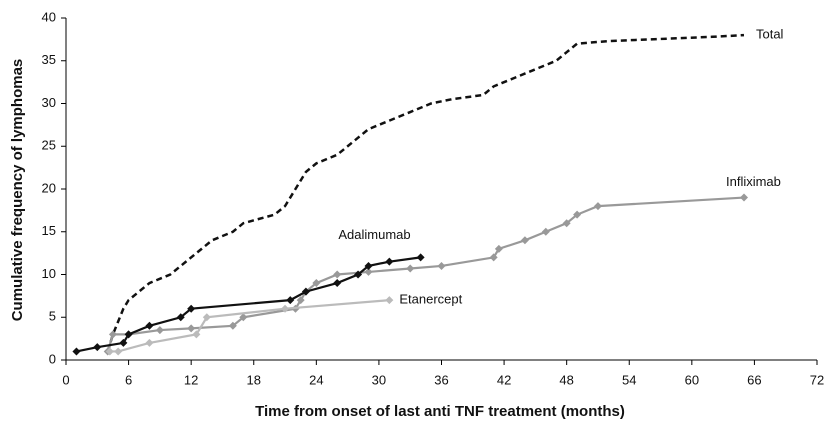 The image size is (827, 424). What do you see at coordinates (128, 379) in the screenshot?
I see `x-tick-label: 6` at bounding box center [128, 379].